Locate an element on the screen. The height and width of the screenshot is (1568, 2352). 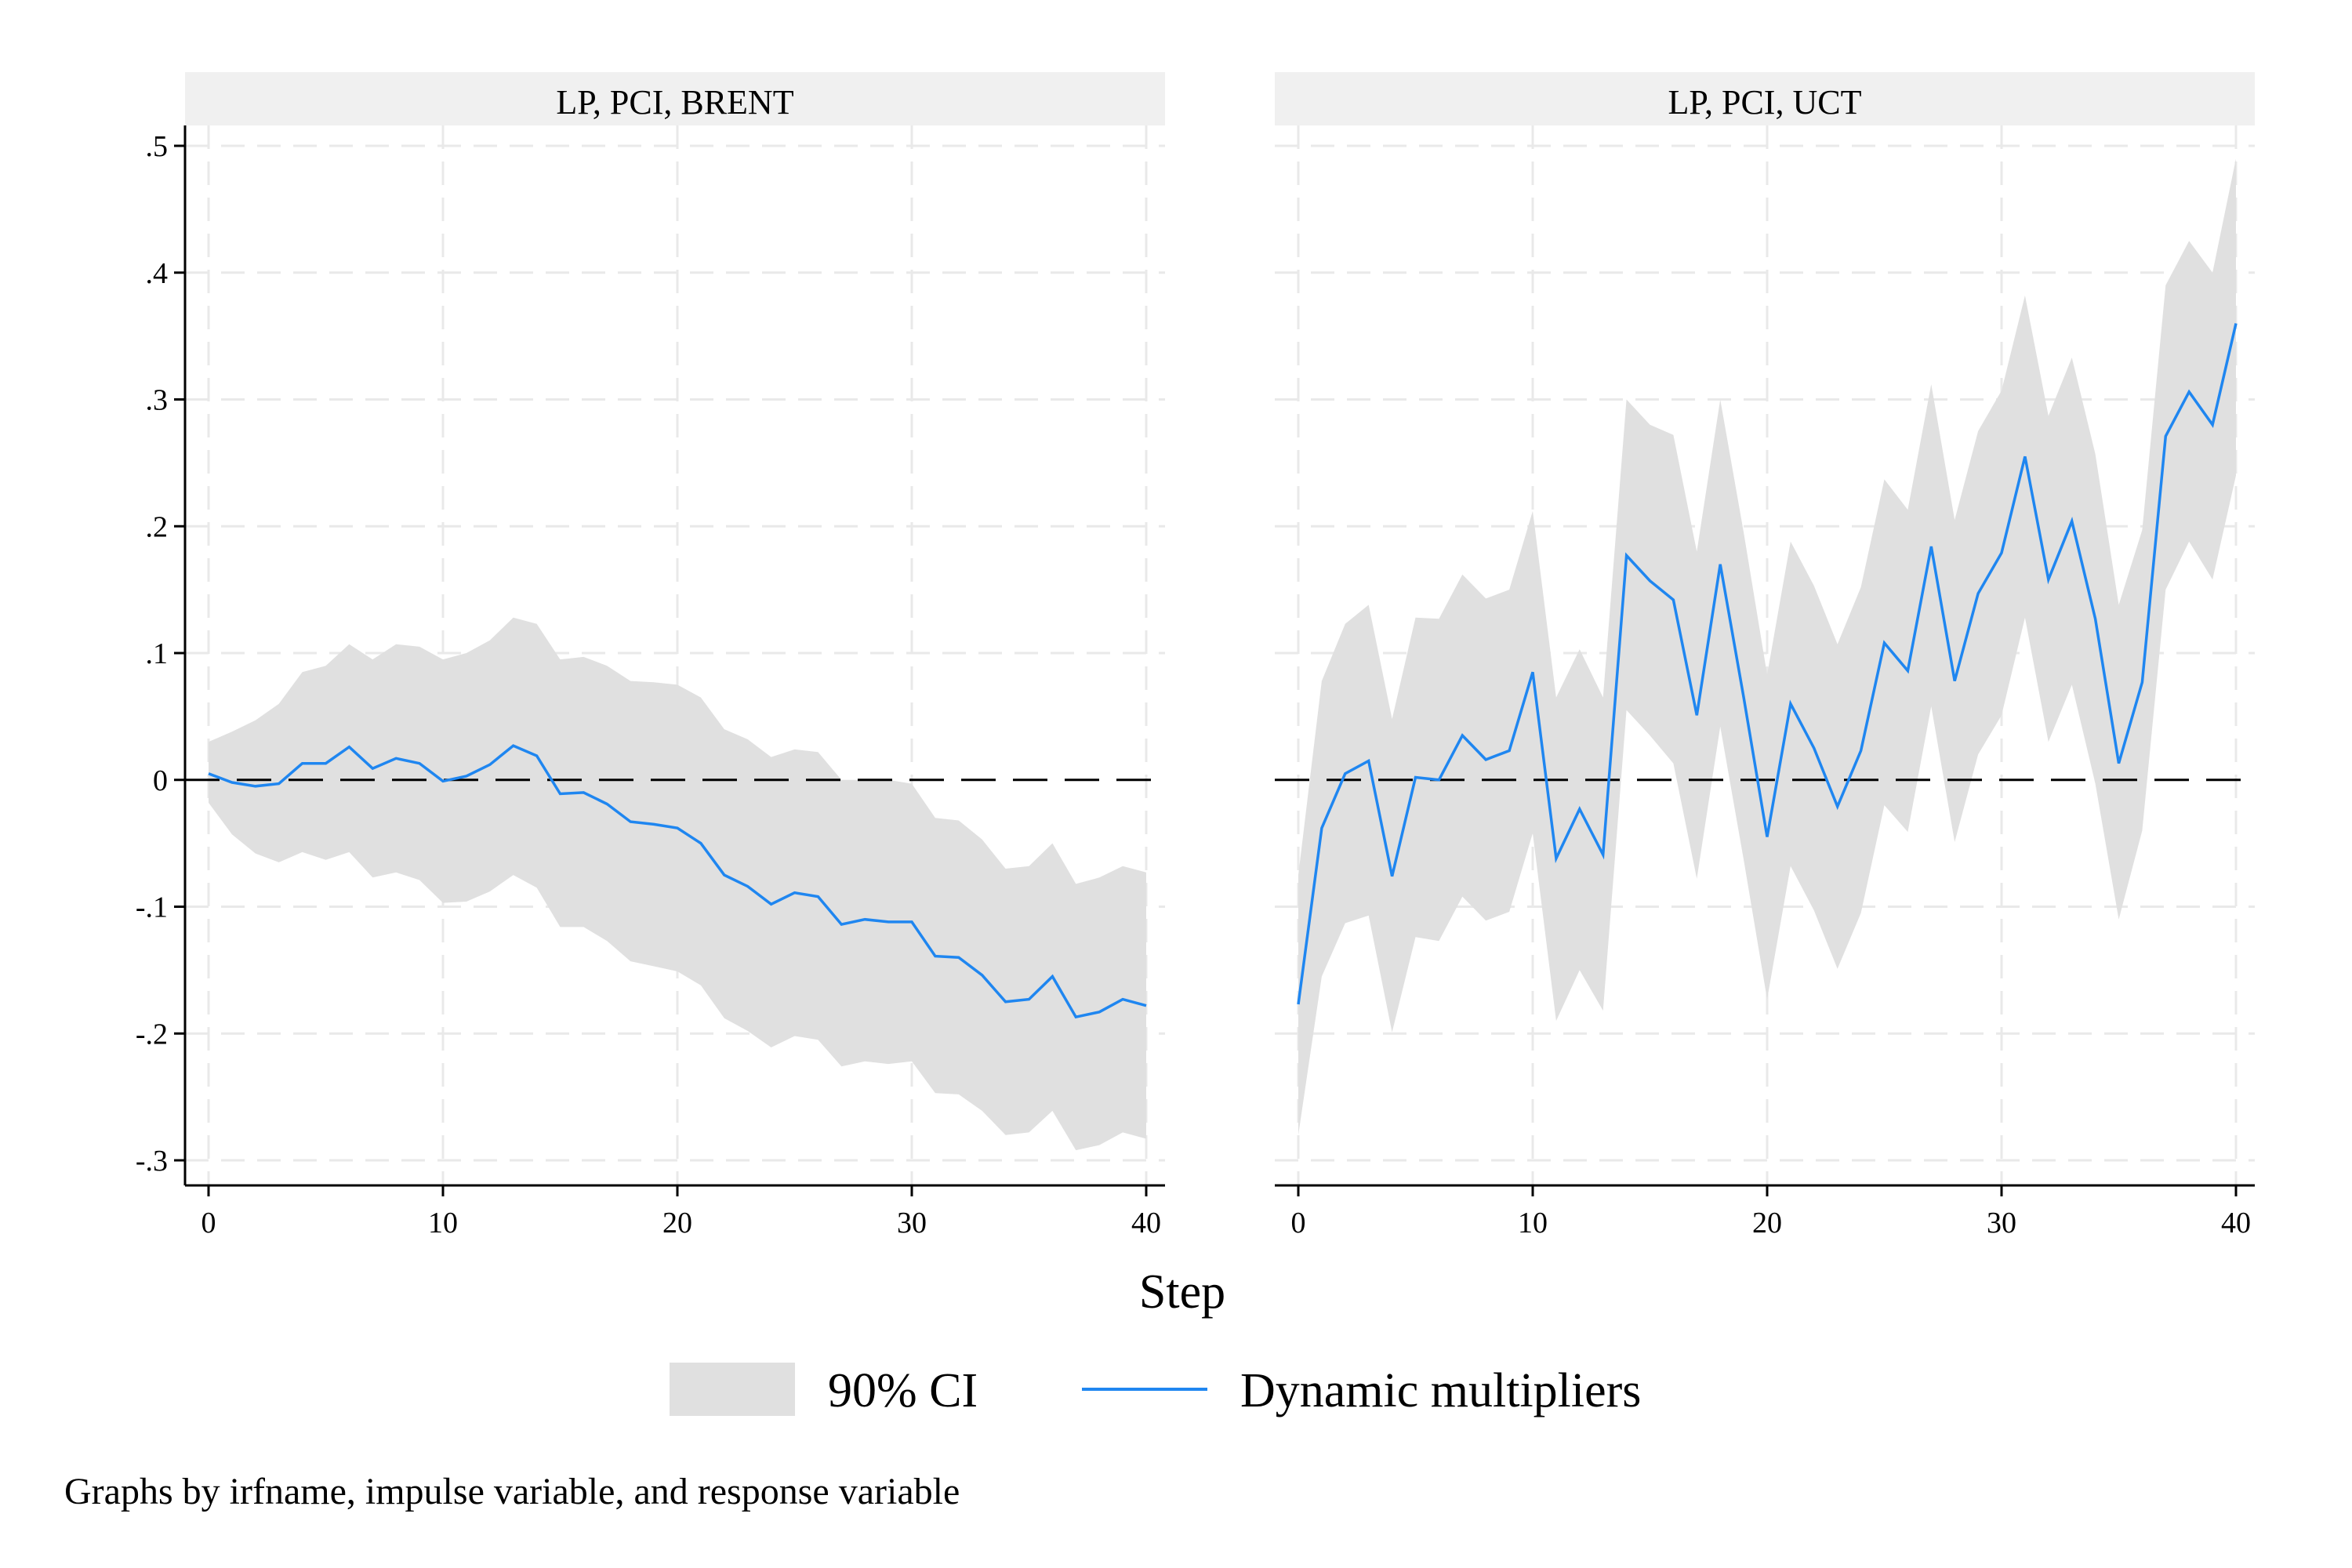
legend: 90% CI Dynamic multipliers is located at coordinates (1155, 1390).